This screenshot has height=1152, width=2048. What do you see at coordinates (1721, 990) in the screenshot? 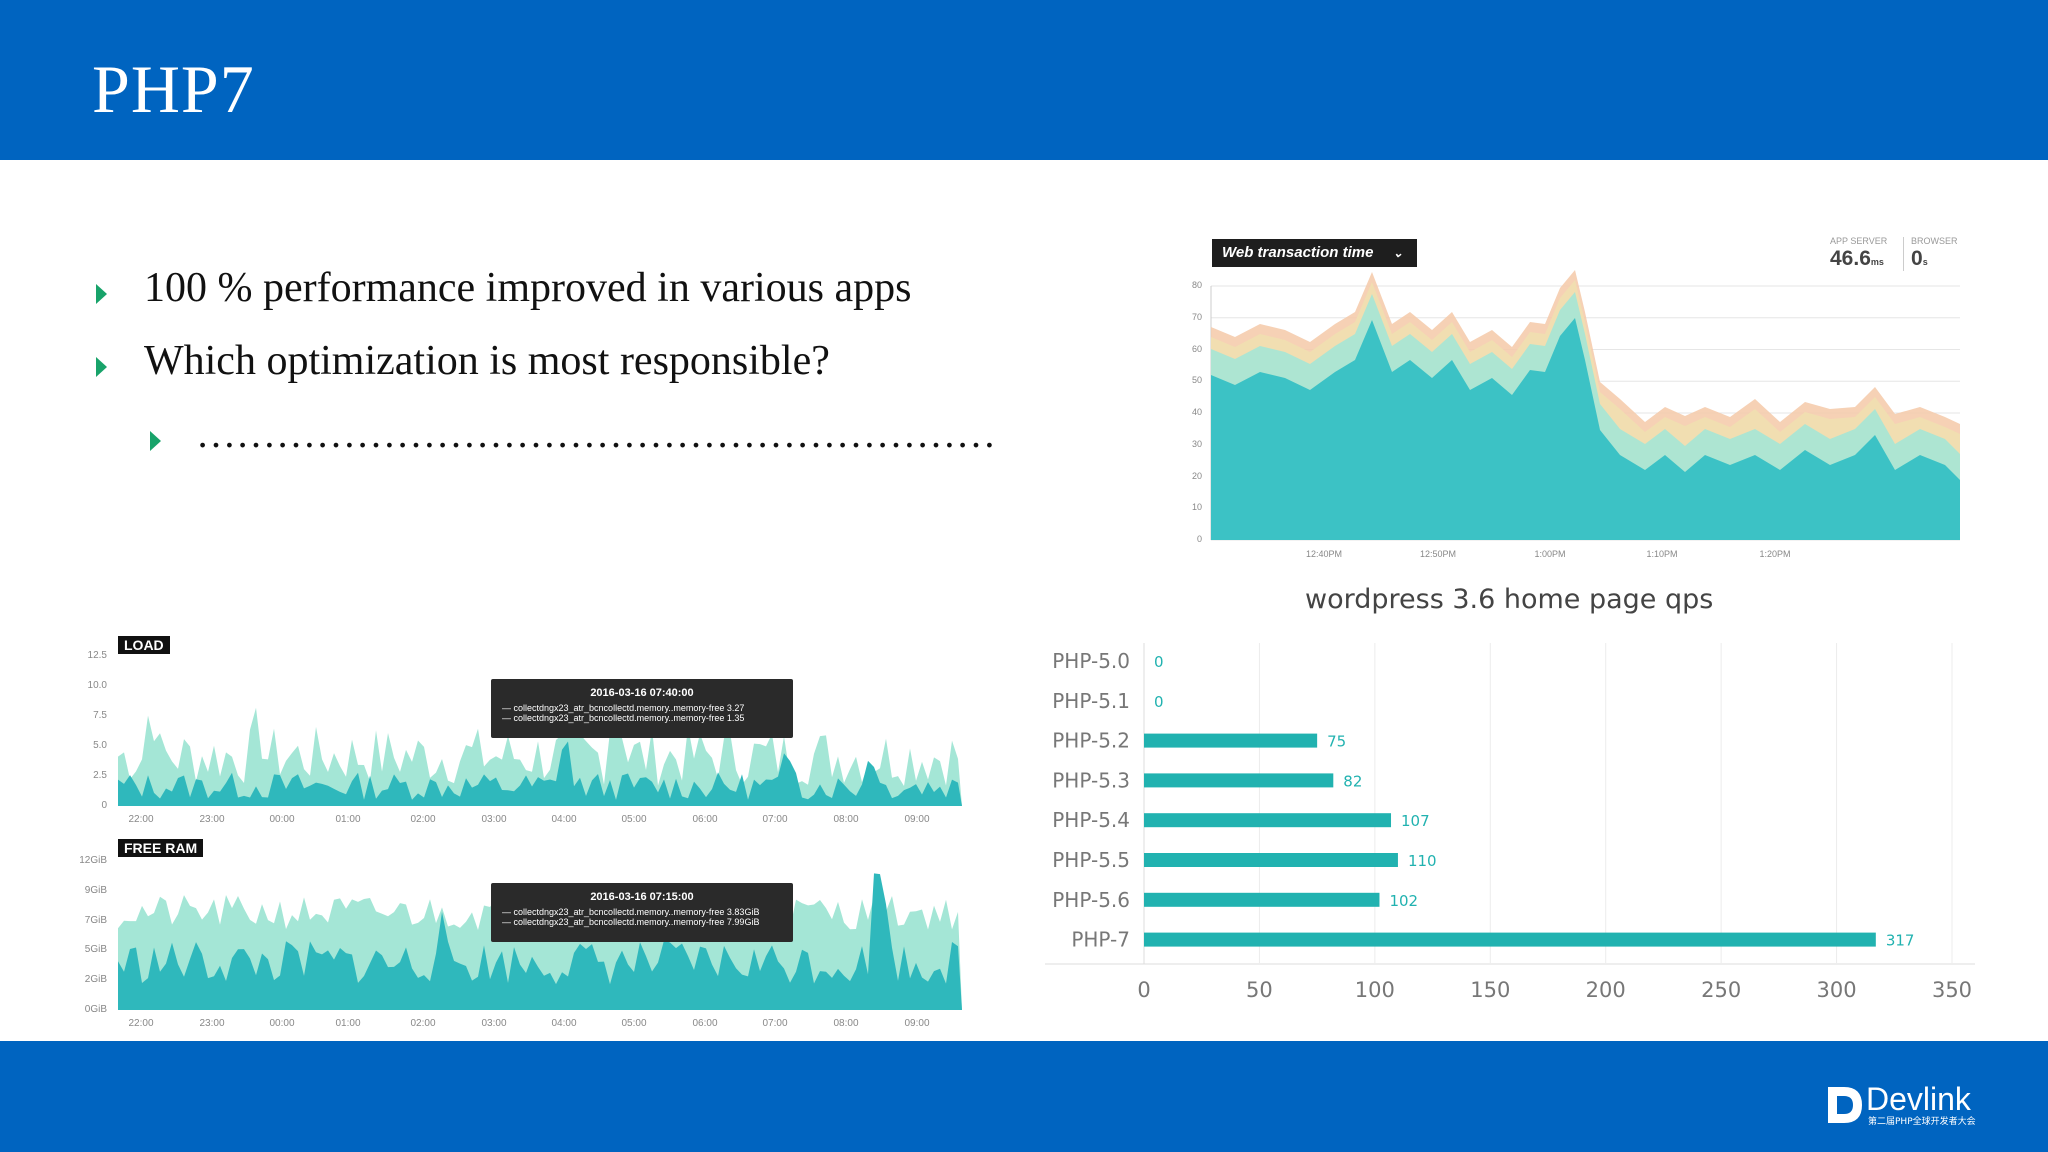
I see `qps-x-tick: 250` at bounding box center [1721, 990].